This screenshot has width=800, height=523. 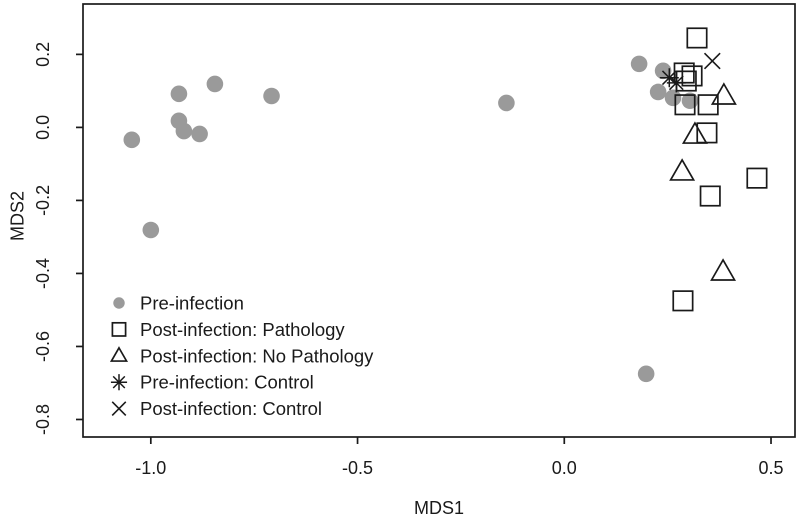 I want to click on legend-marker-asterisk-icon, so click(x=119, y=382).